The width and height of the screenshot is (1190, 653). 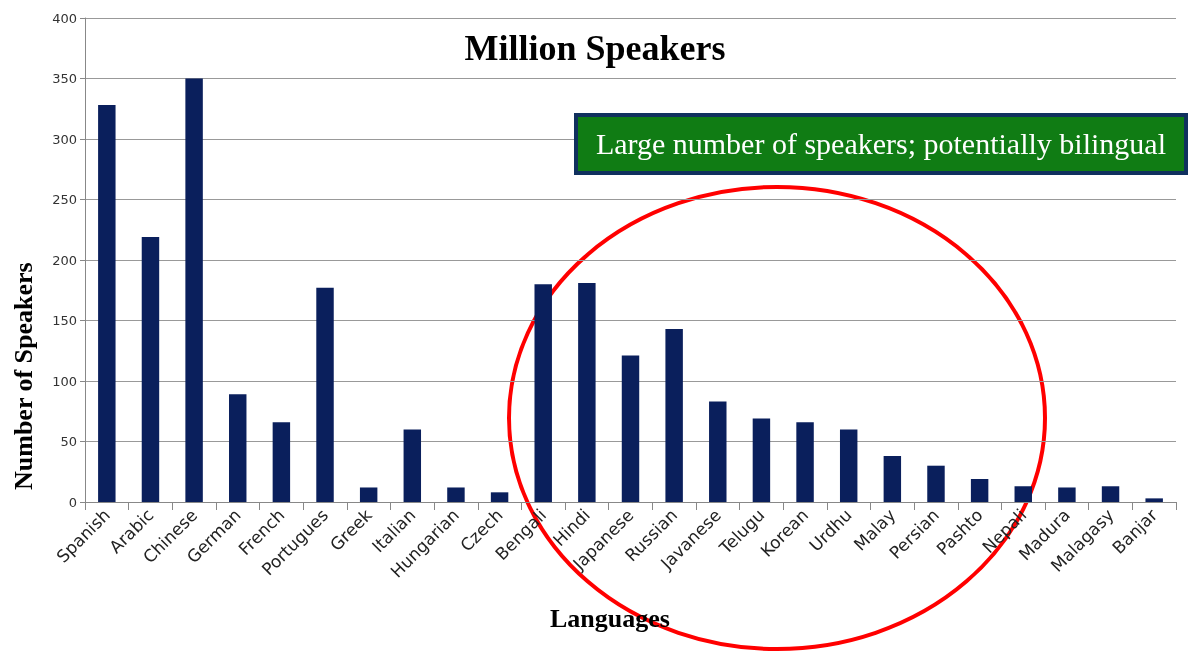 I want to click on y-tick-label: 300, so click(x=64, y=139).